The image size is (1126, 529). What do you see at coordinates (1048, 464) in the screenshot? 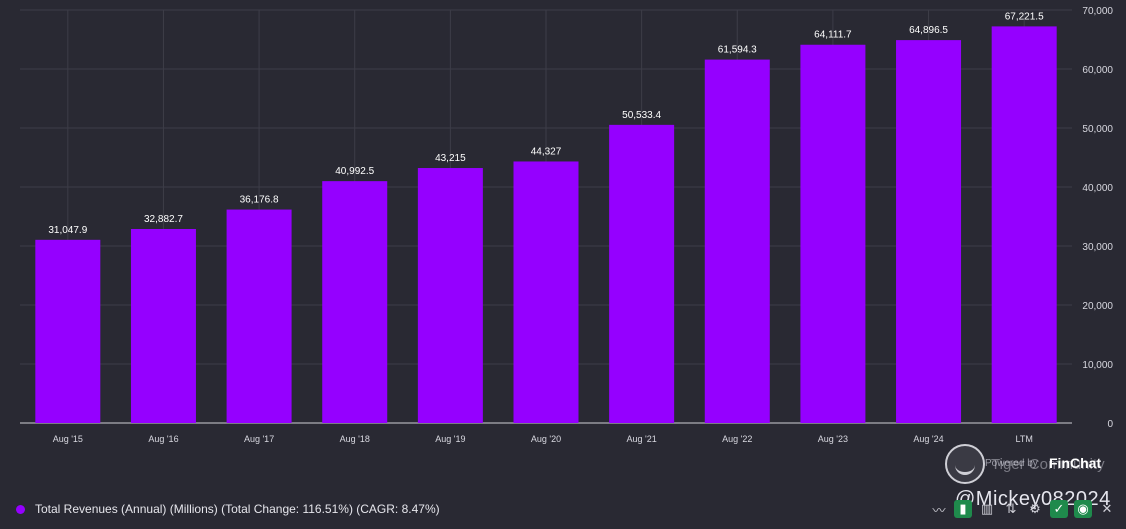
I see `community-watermark: Tiger Community` at bounding box center [1048, 464].